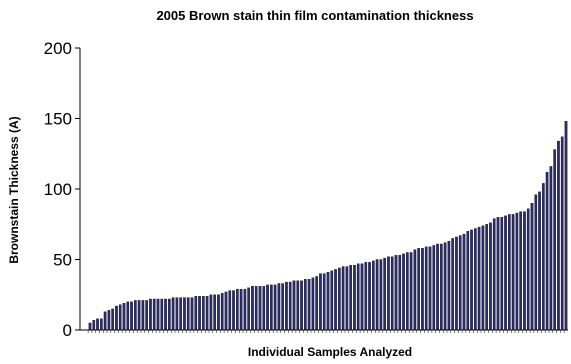 This screenshot has width=571, height=364. Describe the element at coordinates (58, 189) in the screenshot. I see `y-tick-label: 100` at that location.